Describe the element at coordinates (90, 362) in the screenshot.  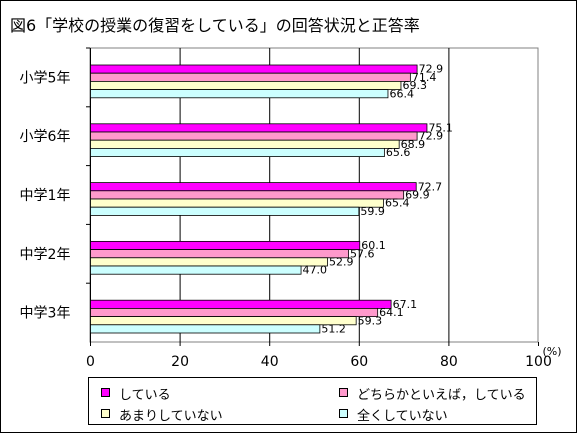
I see `x-tick-label: 0` at that location.